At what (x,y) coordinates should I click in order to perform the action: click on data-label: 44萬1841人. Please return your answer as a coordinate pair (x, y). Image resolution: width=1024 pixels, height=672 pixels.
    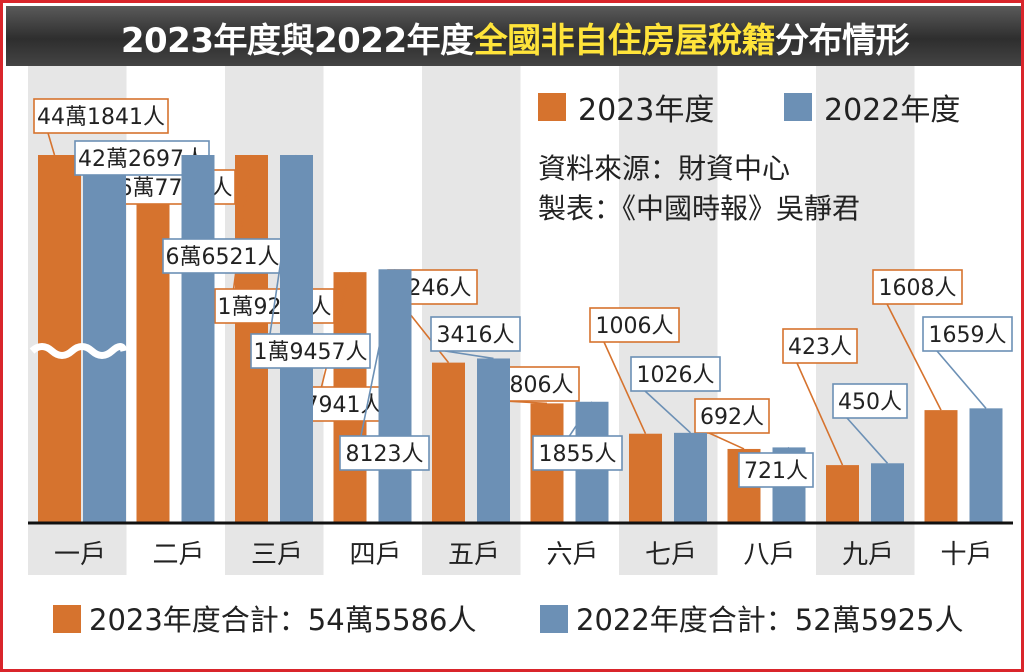
    Looking at the image, I should click on (101, 117).